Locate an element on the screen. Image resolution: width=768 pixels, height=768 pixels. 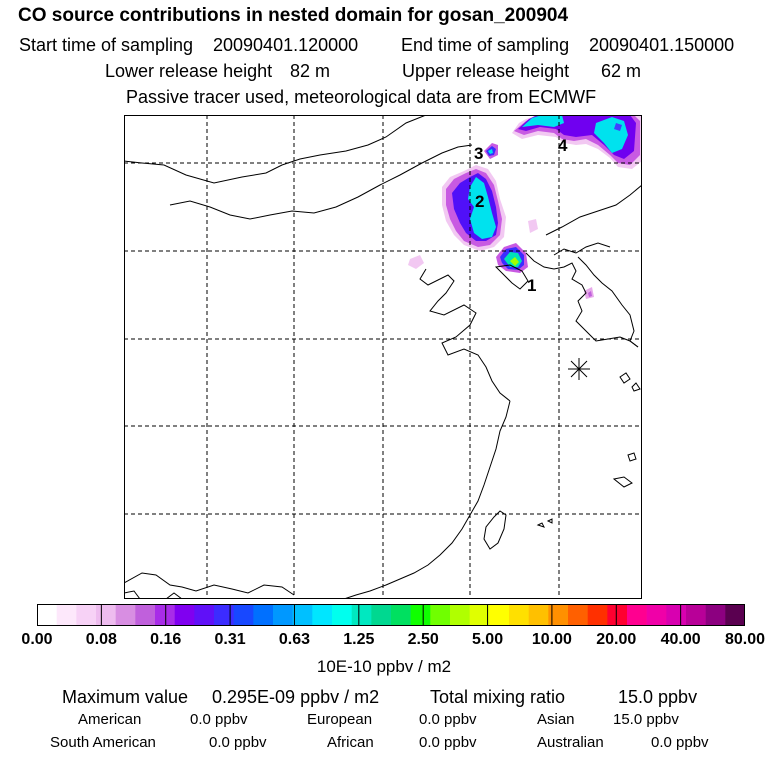
marker-4: 4 is located at coordinates (563, 145).